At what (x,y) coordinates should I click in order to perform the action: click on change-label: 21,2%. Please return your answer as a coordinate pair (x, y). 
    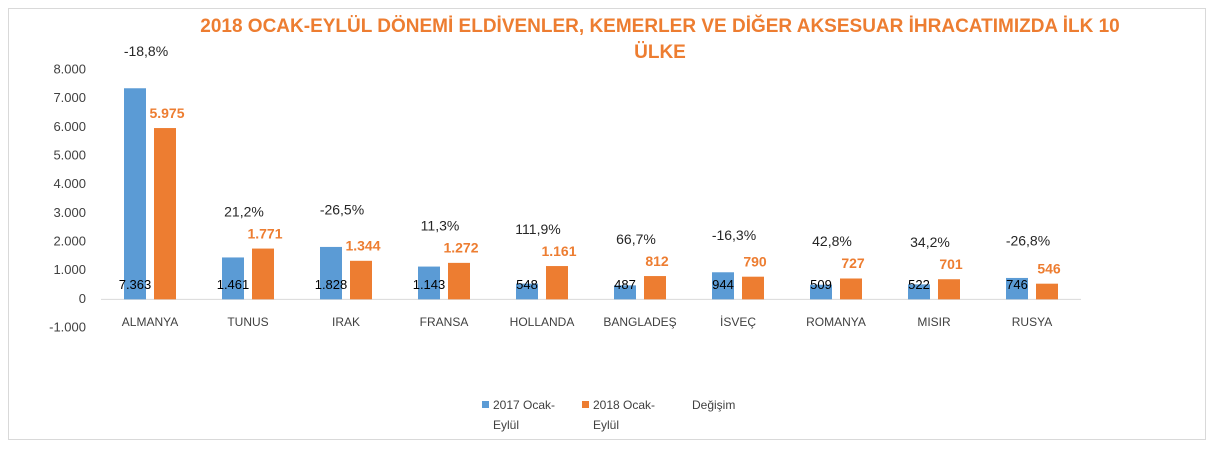
    Looking at the image, I should click on (244, 211).